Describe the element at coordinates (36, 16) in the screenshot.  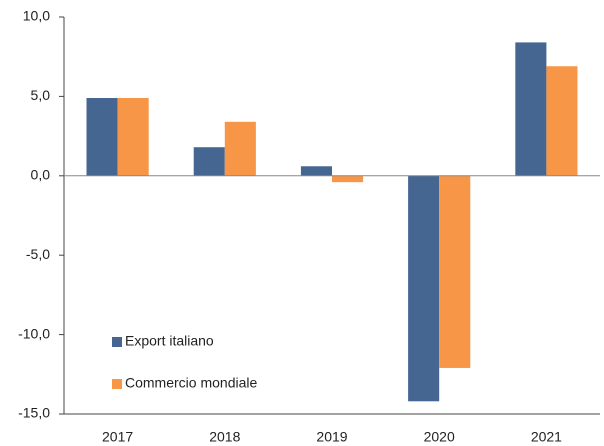
I see `y-tick-label: 10,0` at that location.